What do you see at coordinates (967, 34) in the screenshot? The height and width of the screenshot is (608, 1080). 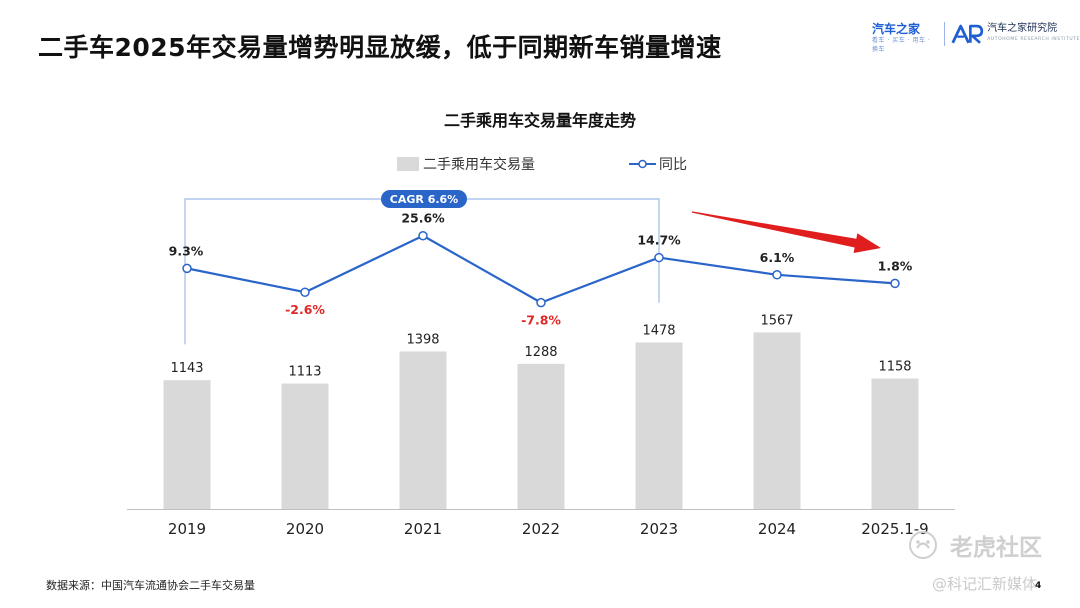 I see `research-institute-logo-icon` at bounding box center [967, 34].